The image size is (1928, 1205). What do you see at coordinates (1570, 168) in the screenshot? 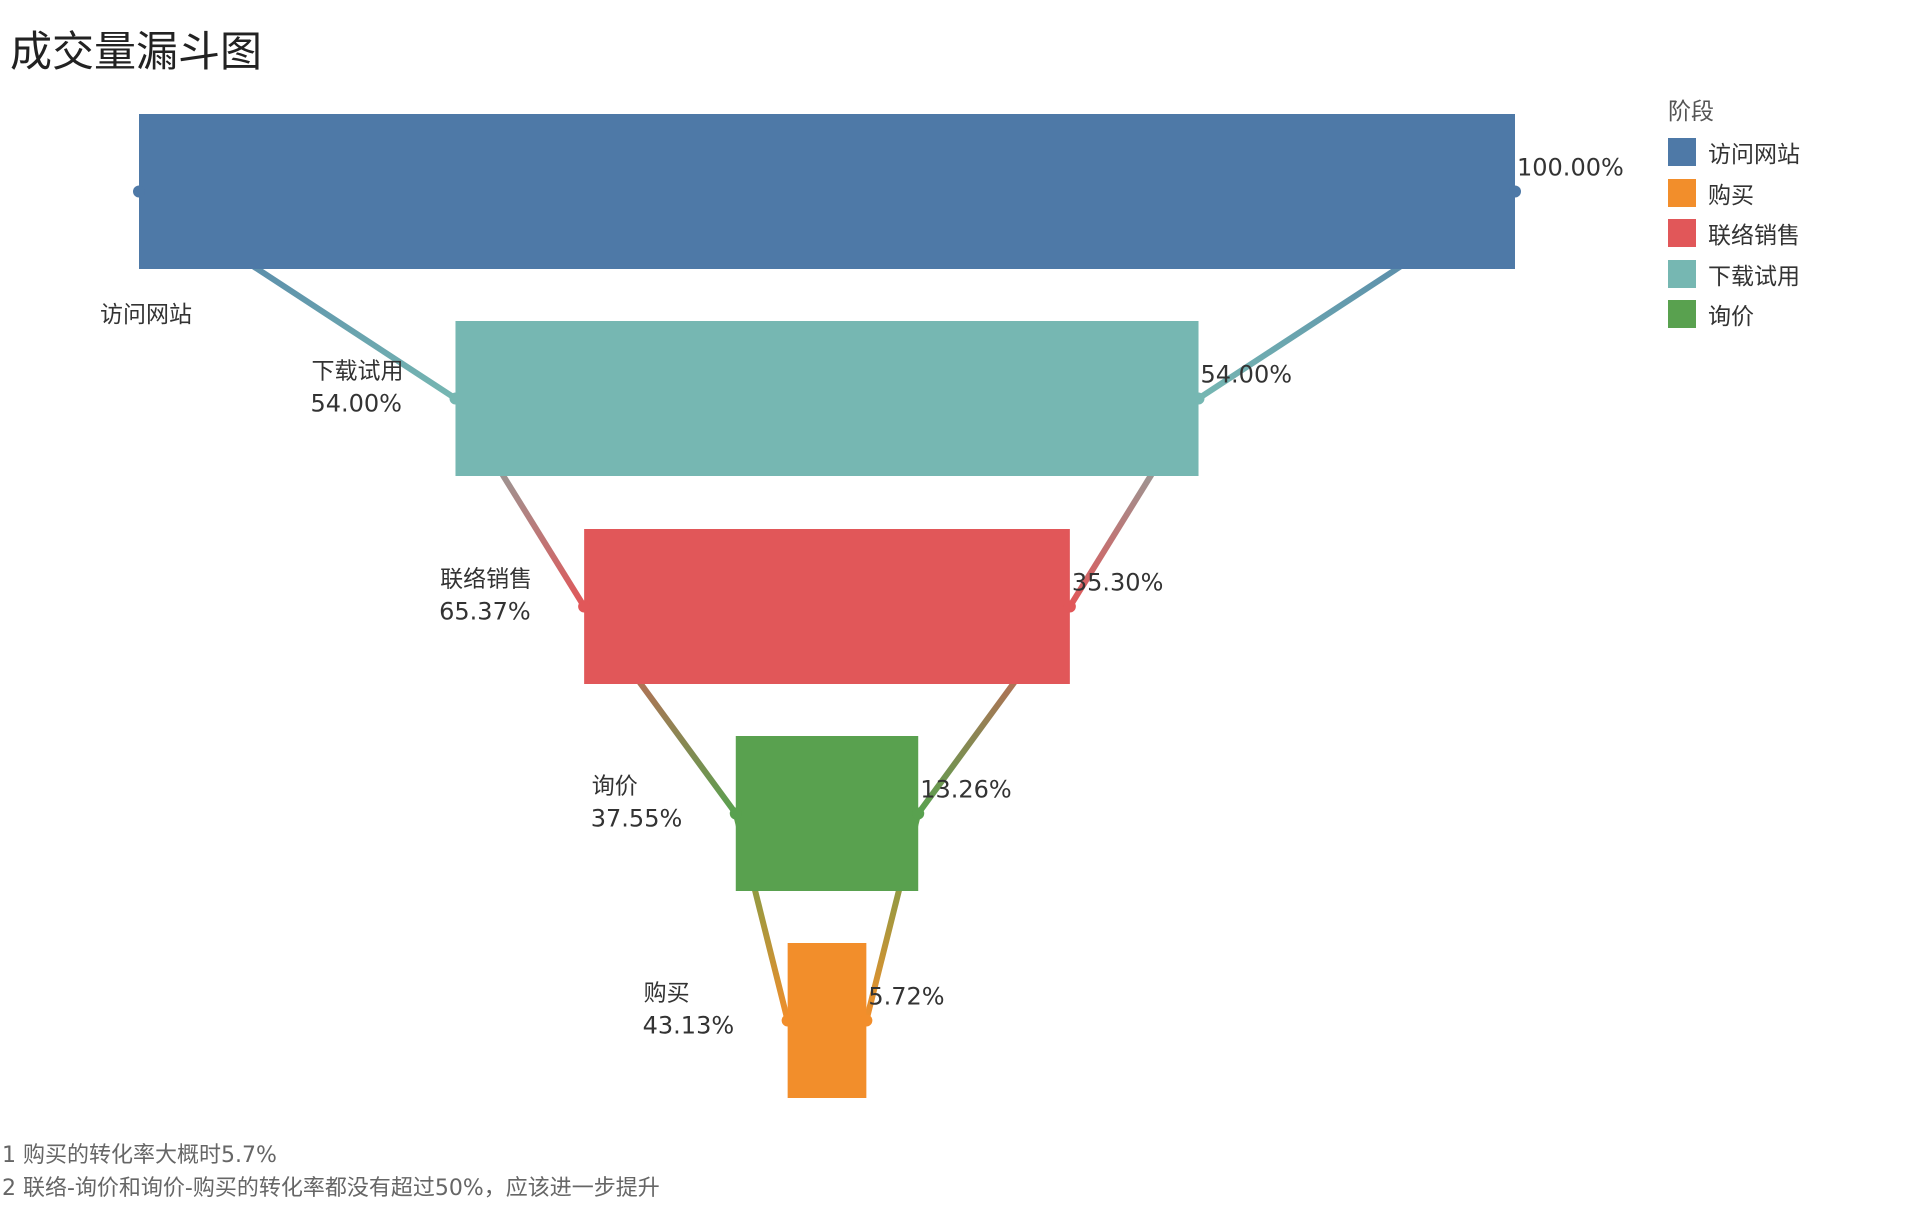
I see `total-pct-label: 100.00%` at bounding box center [1570, 168].